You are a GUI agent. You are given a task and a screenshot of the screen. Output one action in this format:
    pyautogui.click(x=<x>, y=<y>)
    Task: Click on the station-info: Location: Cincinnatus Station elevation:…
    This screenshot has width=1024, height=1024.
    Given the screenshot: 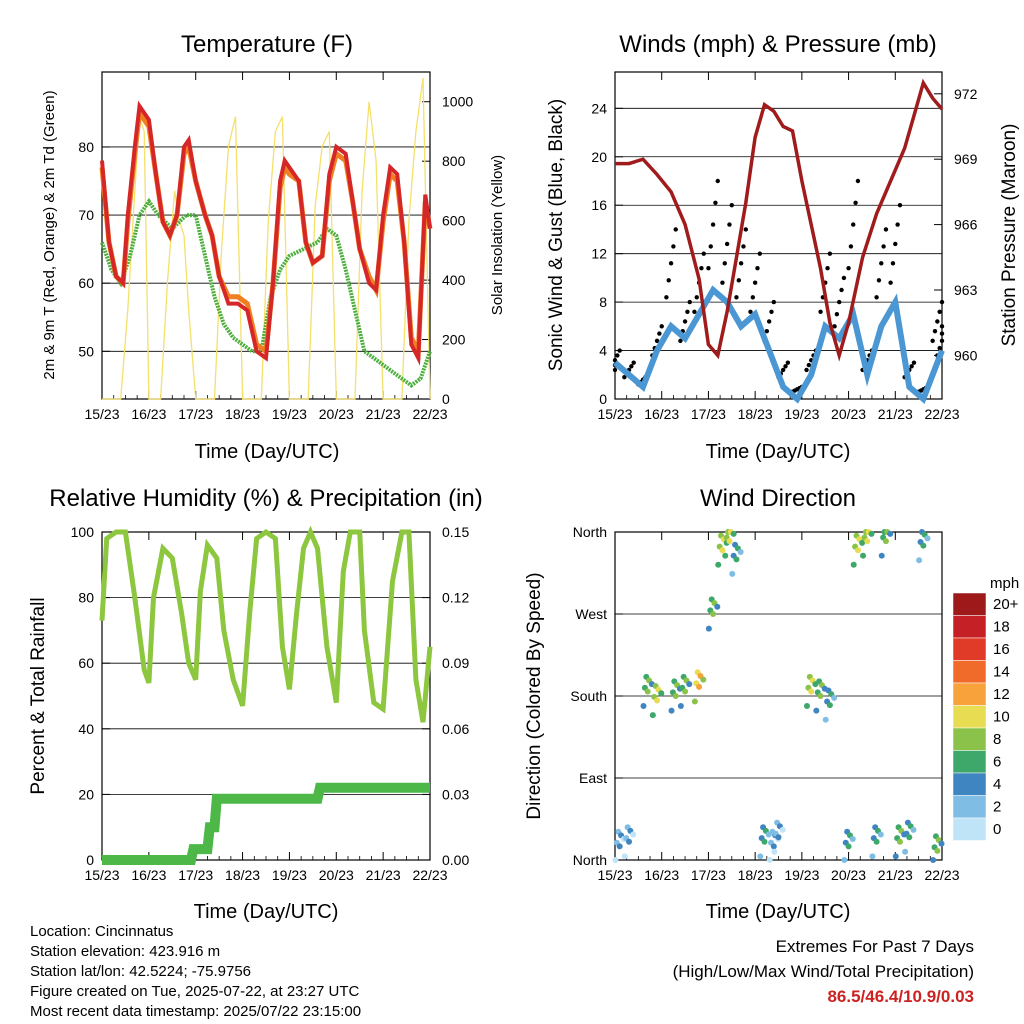 What is the action you would take?
    pyautogui.click(x=195, y=972)
    